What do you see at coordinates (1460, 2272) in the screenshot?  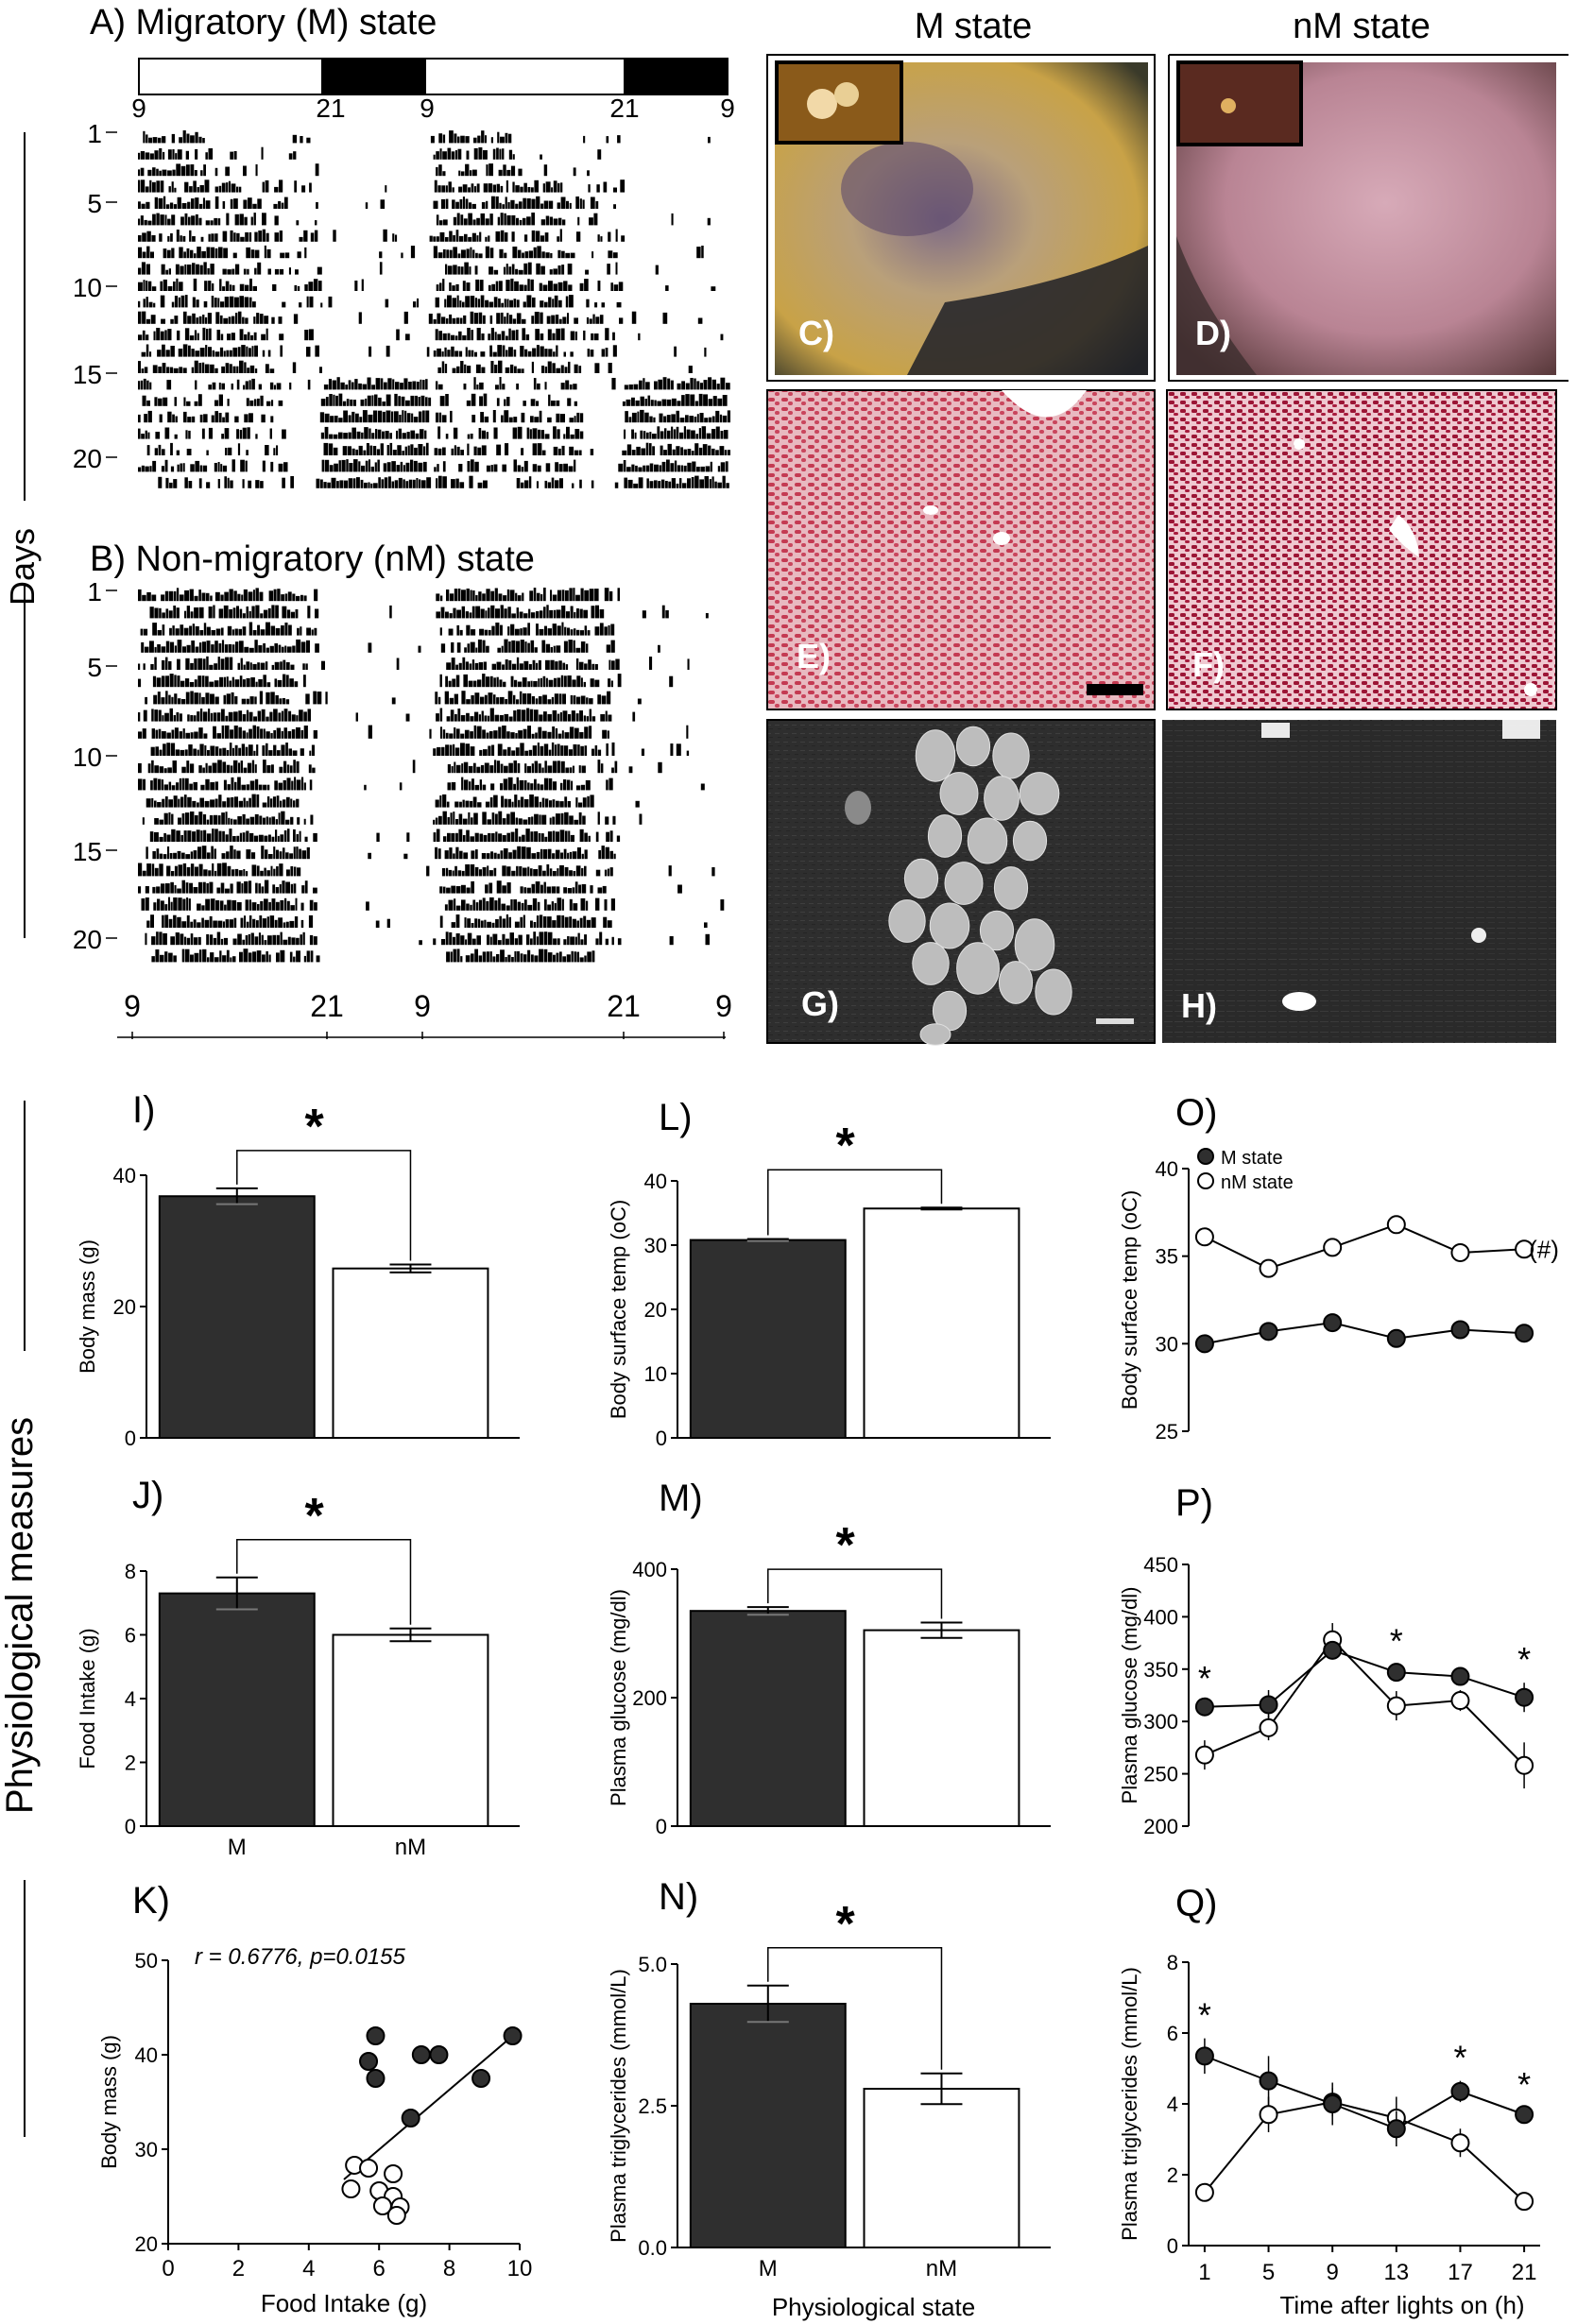 I see `x-tick-label: 17` at bounding box center [1460, 2272].